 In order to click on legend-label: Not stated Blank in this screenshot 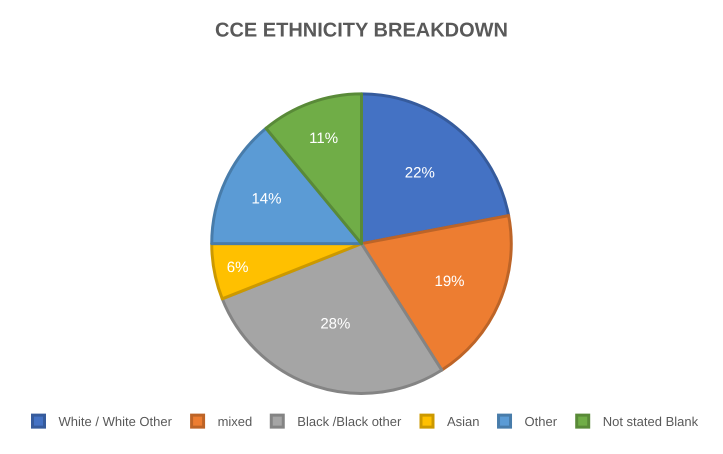, I will do `click(650, 422)`.